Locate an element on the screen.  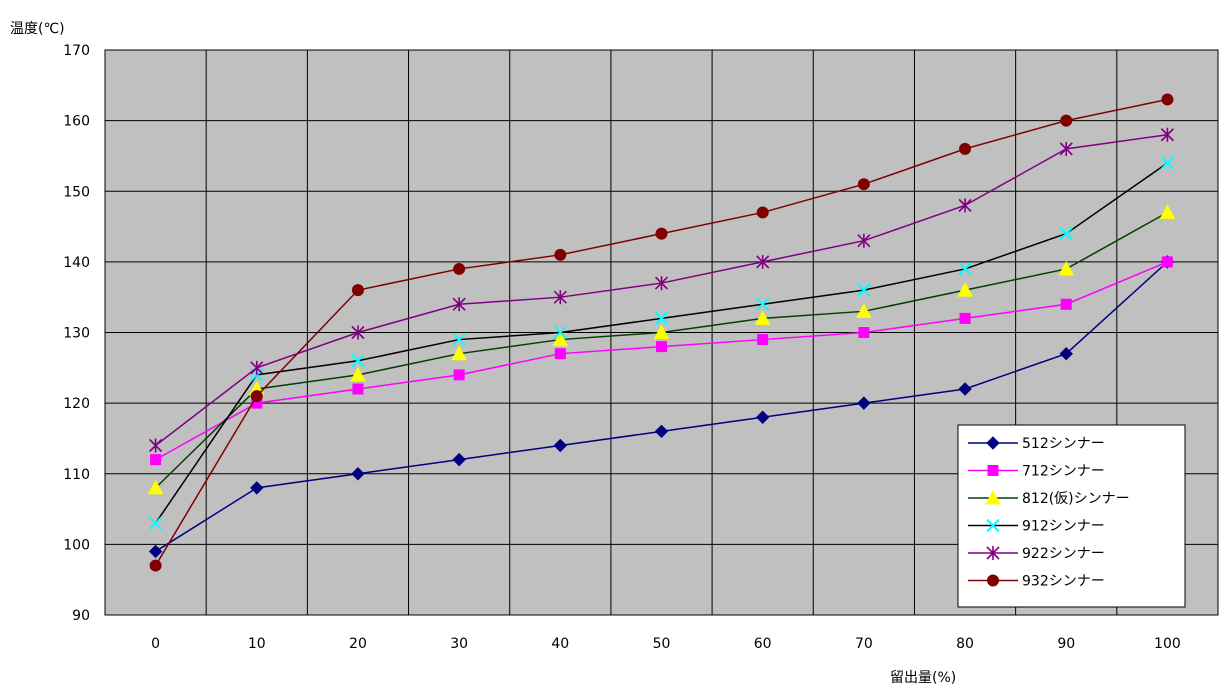
y-tick-label: 170 is located at coordinates (76, 51).